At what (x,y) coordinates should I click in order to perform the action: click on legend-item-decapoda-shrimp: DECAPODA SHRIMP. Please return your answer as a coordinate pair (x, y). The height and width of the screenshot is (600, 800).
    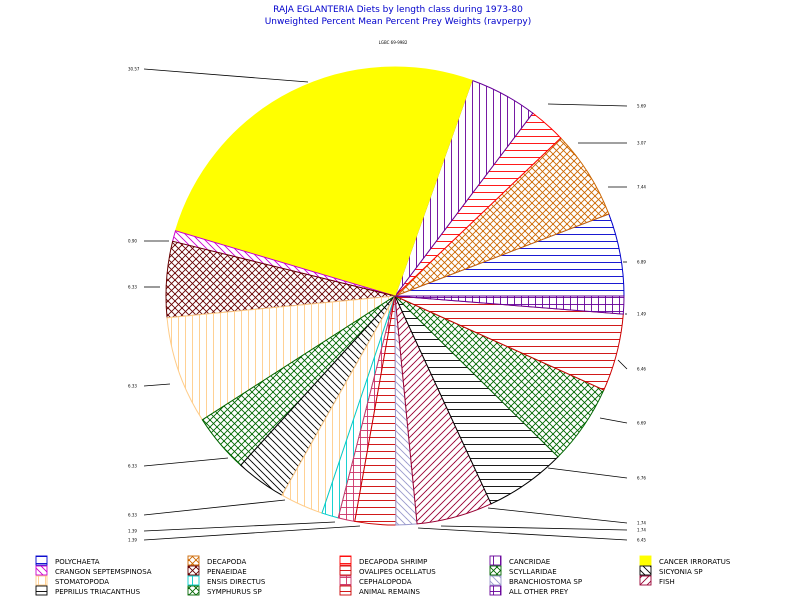
    Looking at the image, I should click on (383, 560).